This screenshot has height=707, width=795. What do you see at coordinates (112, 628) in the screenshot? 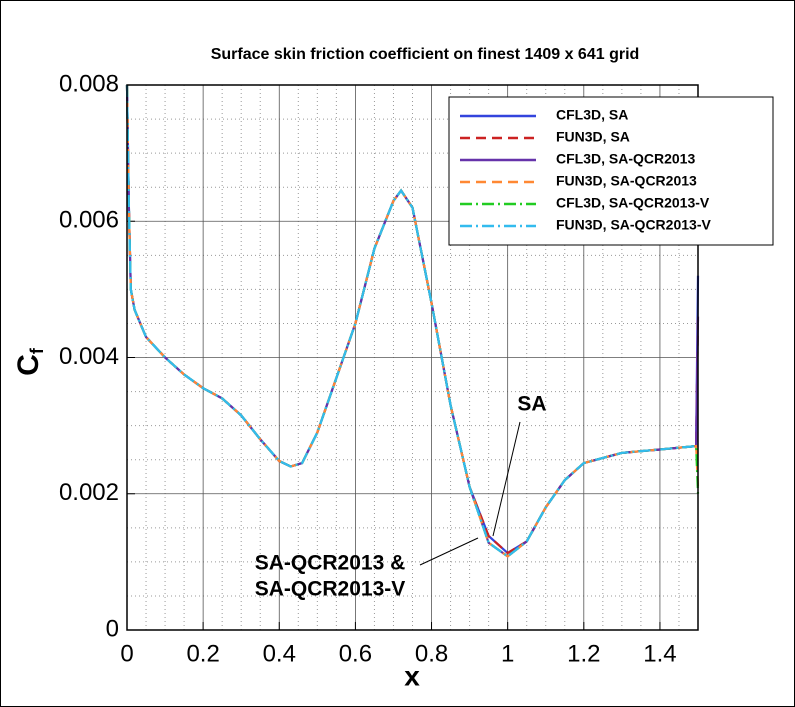
I see `y-tick-label: 0` at bounding box center [112, 628].